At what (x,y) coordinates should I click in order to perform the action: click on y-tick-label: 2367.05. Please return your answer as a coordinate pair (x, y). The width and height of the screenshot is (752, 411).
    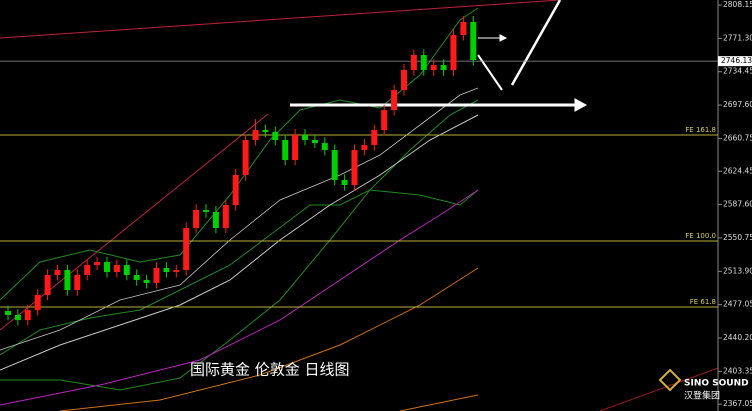
    Looking at the image, I should click on (737, 403).